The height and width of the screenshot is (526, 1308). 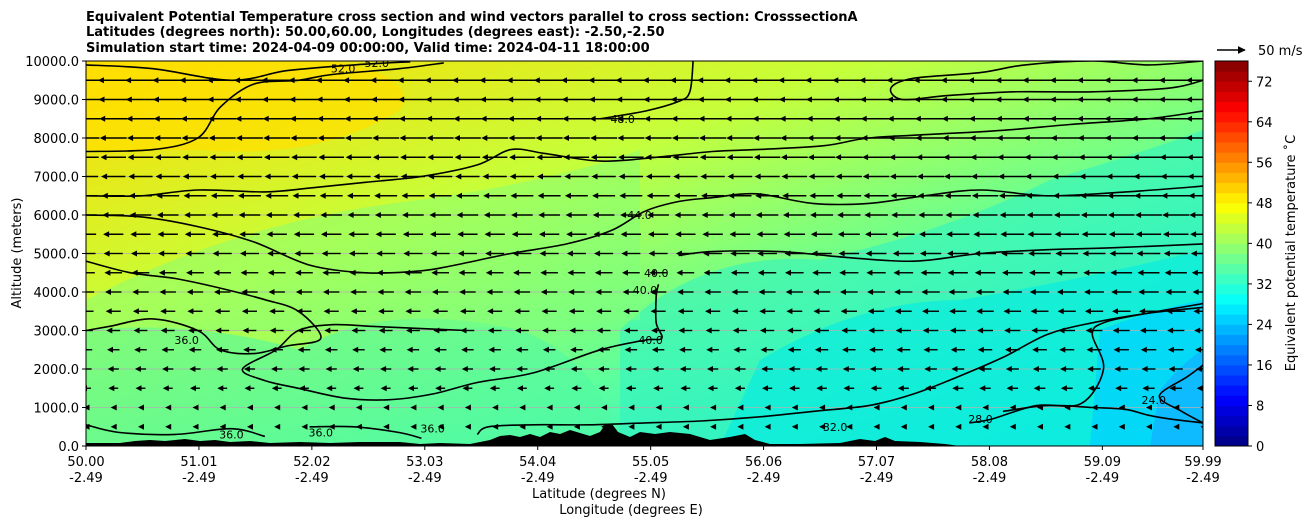 What do you see at coordinates (1260, 406) in the screenshot?
I see `colorbar-tick-label: 8` at bounding box center [1260, 406].